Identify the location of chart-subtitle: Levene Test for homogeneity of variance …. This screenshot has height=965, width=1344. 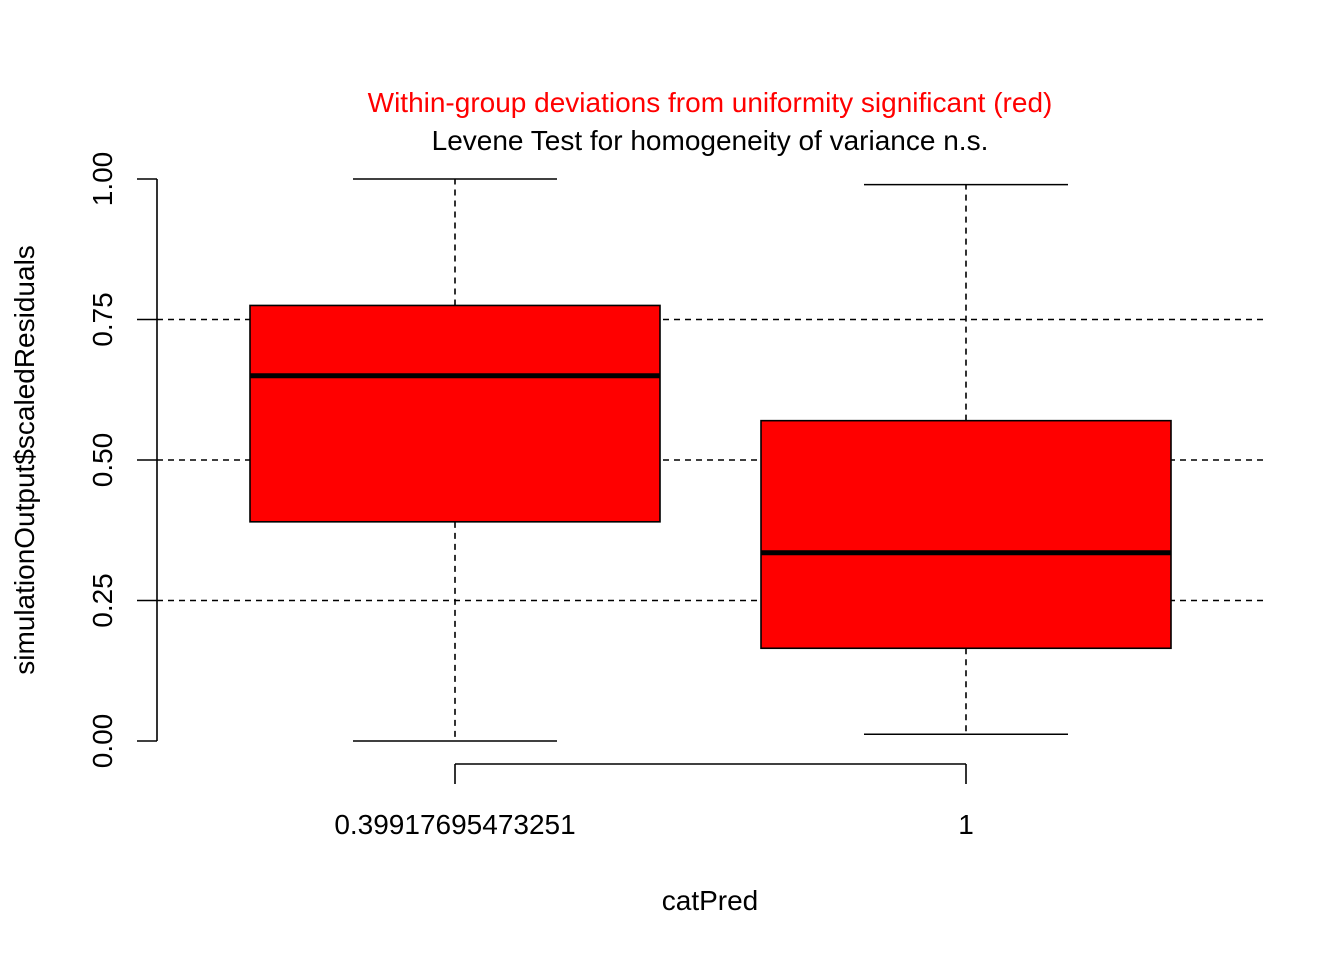
(710, 140).